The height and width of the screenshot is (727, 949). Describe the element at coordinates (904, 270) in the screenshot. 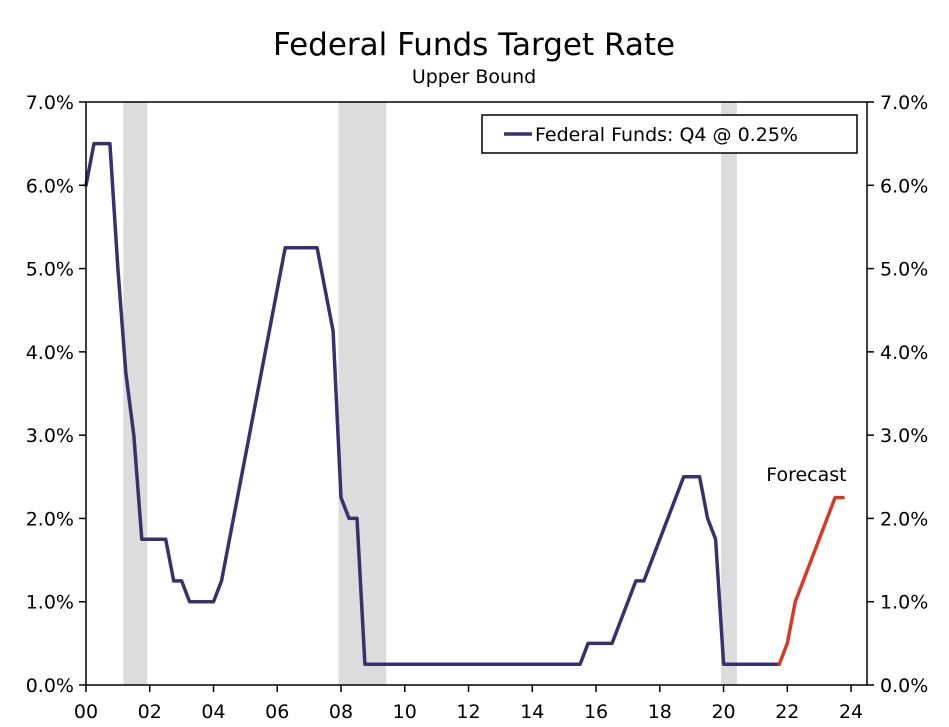

I see `y-tick-label-right: 5.0%` at that location.